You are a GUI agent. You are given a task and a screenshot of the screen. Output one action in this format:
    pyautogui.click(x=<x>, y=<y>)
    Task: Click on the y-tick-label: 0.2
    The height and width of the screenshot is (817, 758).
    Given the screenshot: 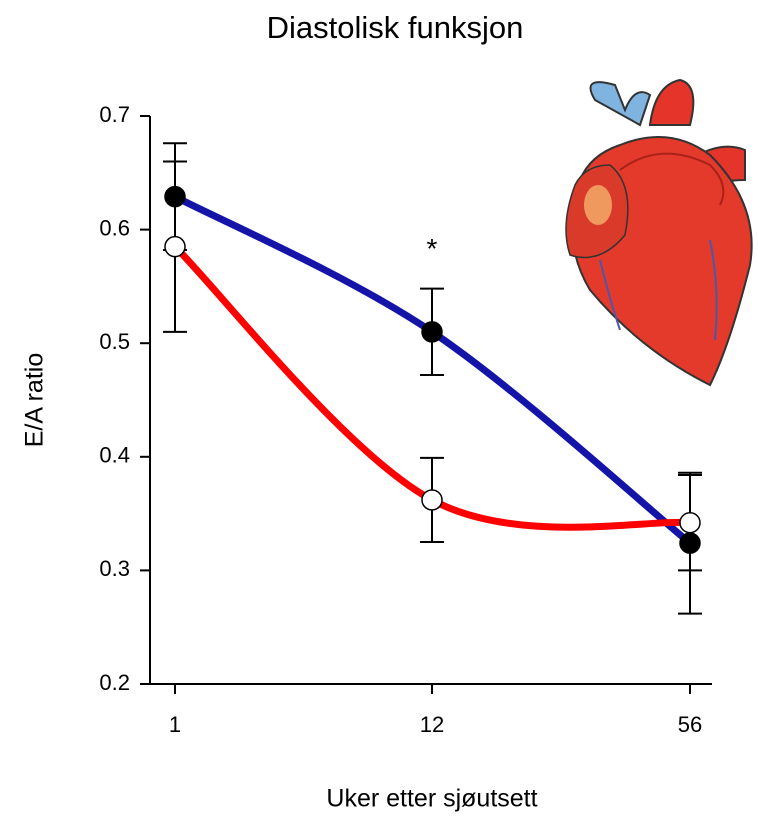 What is the action you would take?
    pyautogui.click(x=114, y=682)
    